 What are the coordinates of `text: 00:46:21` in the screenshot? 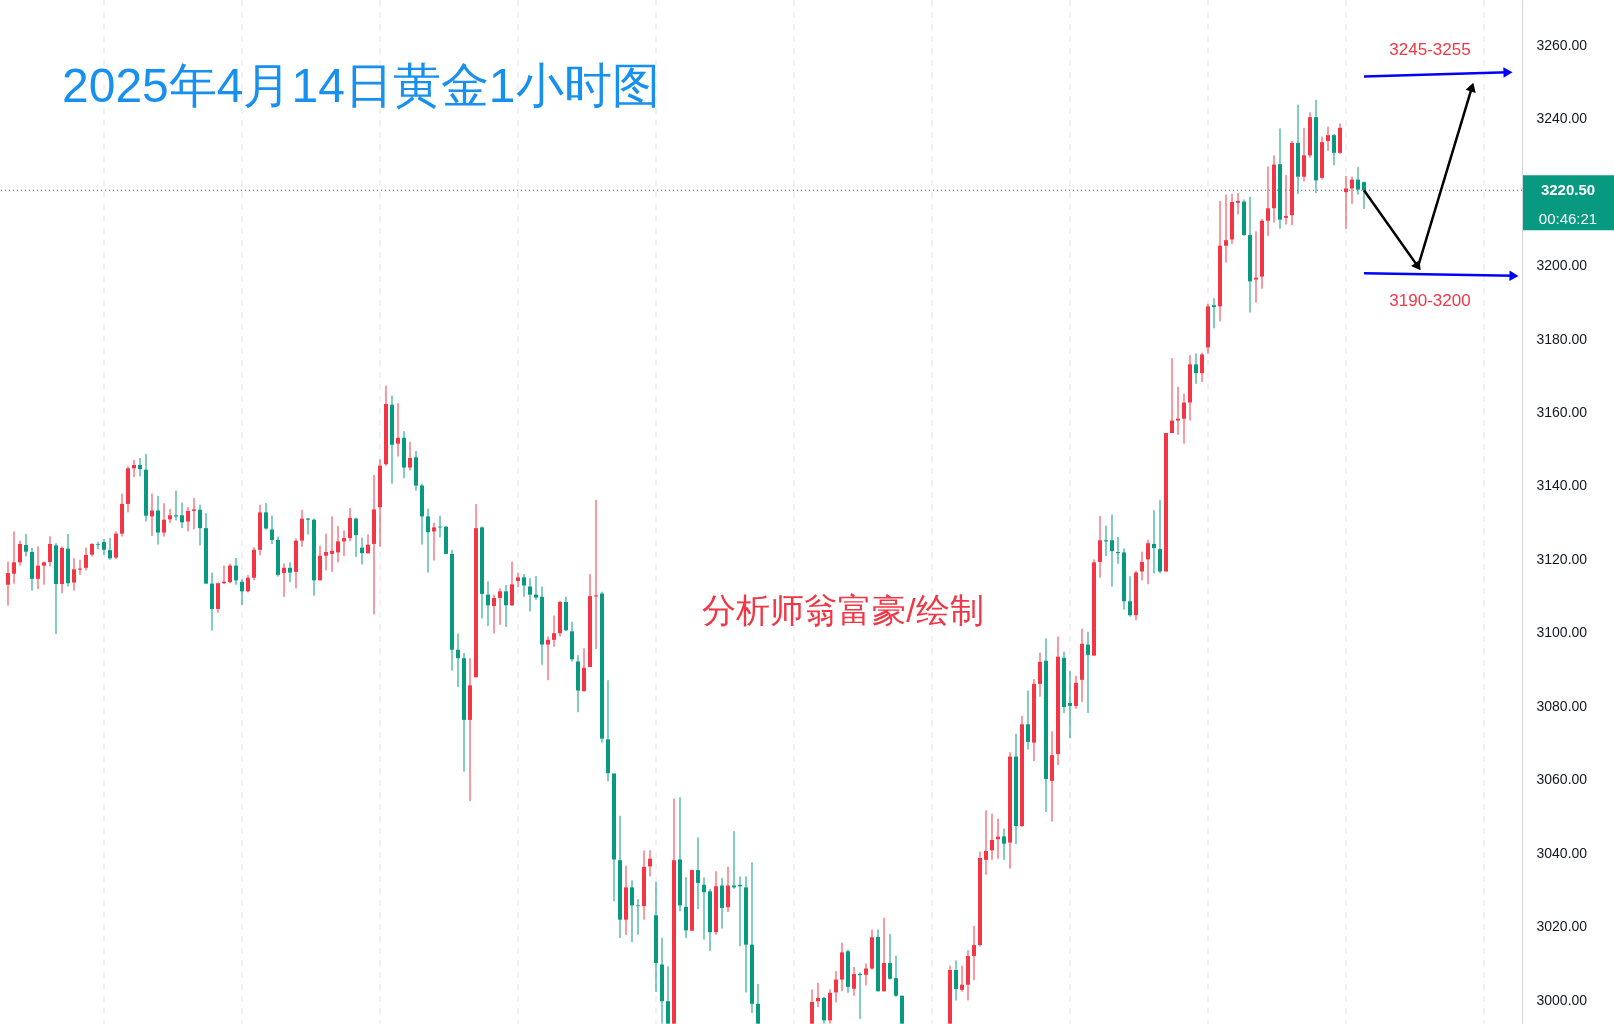 It's located at (1568, 218).